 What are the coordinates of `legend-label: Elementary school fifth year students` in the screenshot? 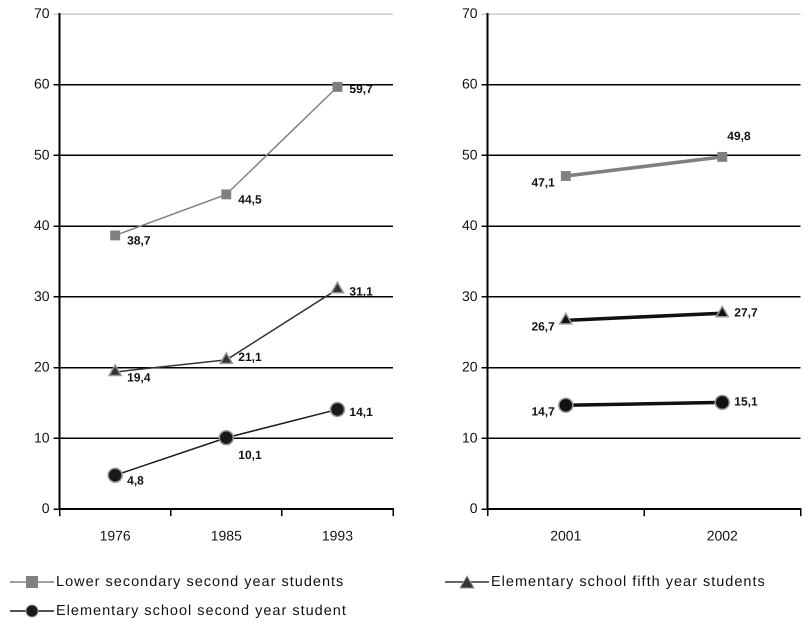 It's located at (628, 582).